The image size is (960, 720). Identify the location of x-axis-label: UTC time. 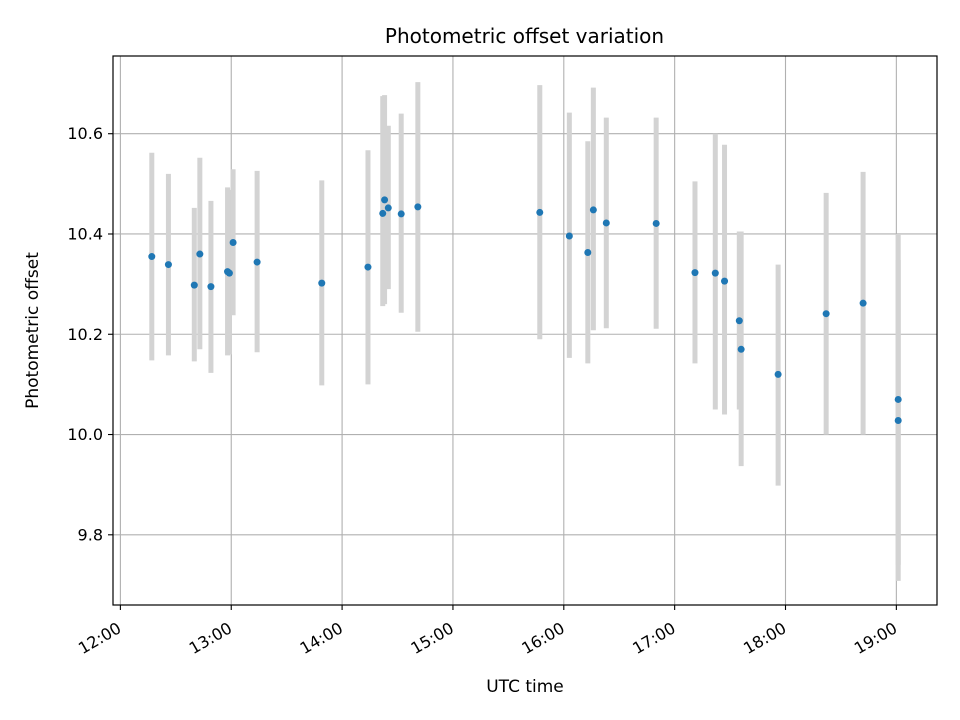
(525, 687).